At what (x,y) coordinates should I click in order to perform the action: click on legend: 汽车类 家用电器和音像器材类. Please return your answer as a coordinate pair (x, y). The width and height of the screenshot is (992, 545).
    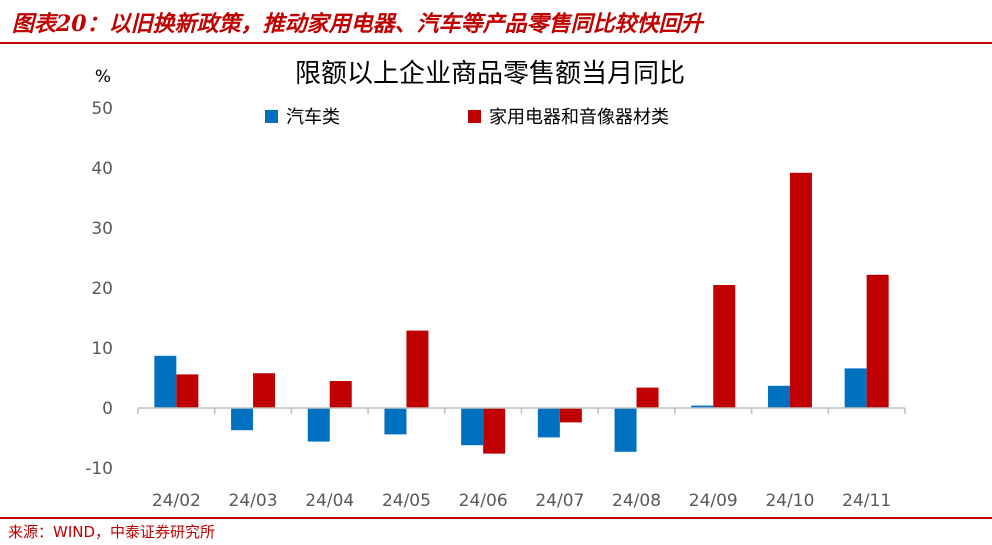
    Looking at the image, I should click on (467, 117).